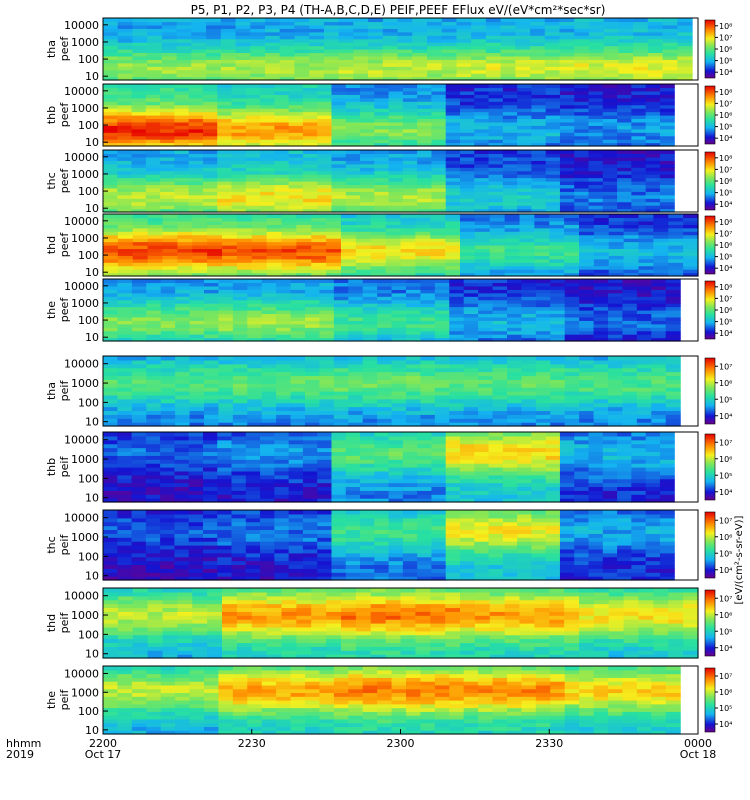 This screenshot has height=800, width=750. Describe the element at coordinates (85, 174) in the screenshot. I see `y-tick-label: 1000` at that location.